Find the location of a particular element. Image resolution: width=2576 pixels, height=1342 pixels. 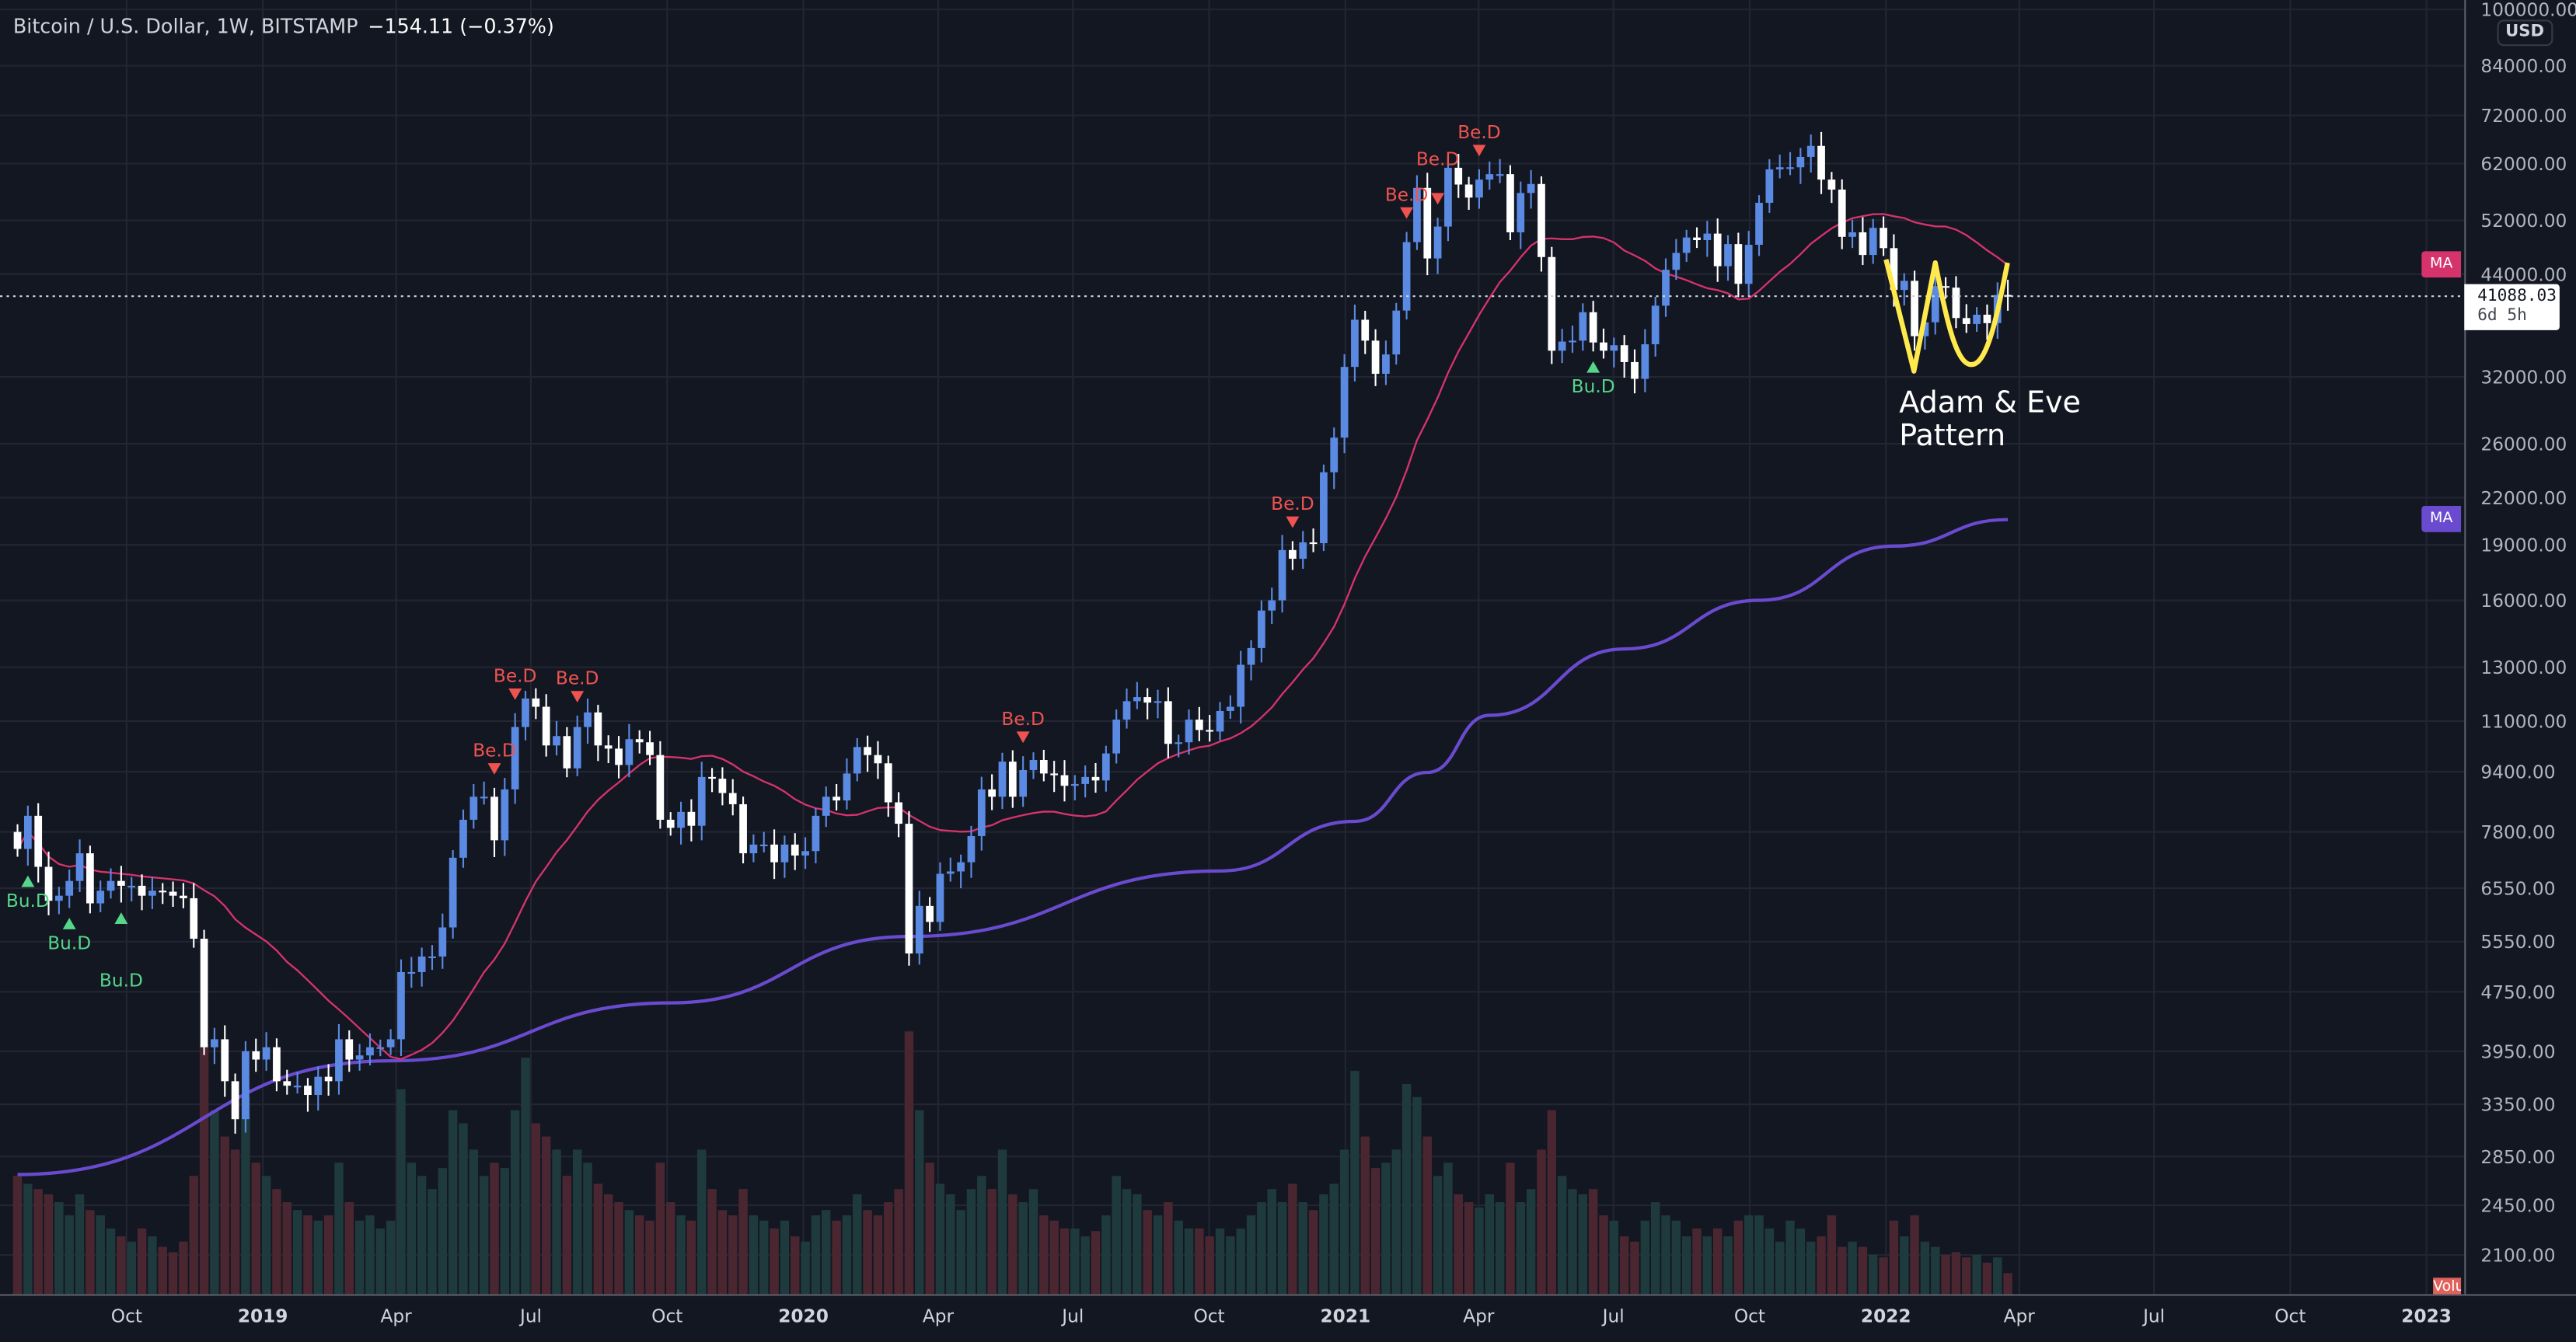

bullish-divergence-label: Bu.D is located at coordinates (1594, 386).